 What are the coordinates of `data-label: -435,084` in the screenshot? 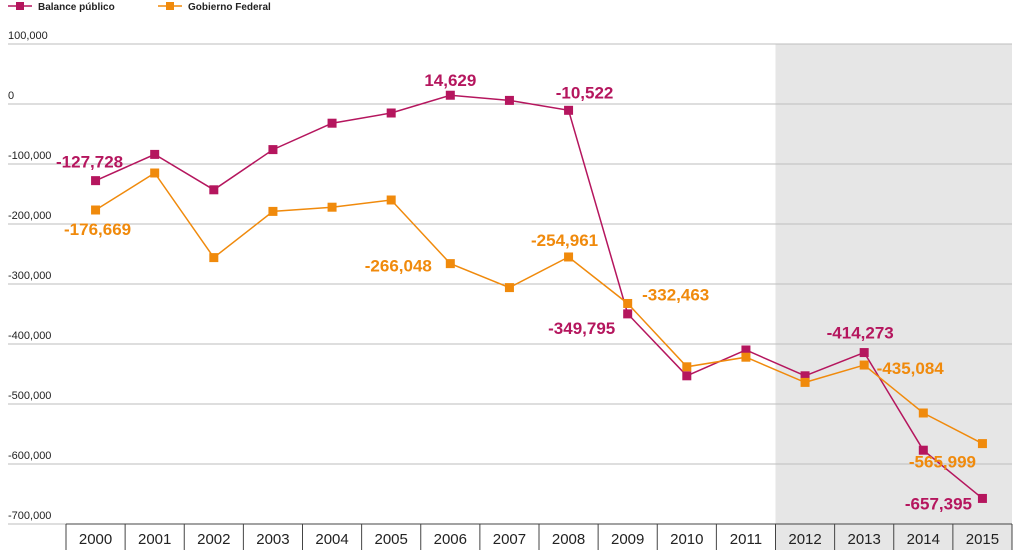 It's located at (911, 368).